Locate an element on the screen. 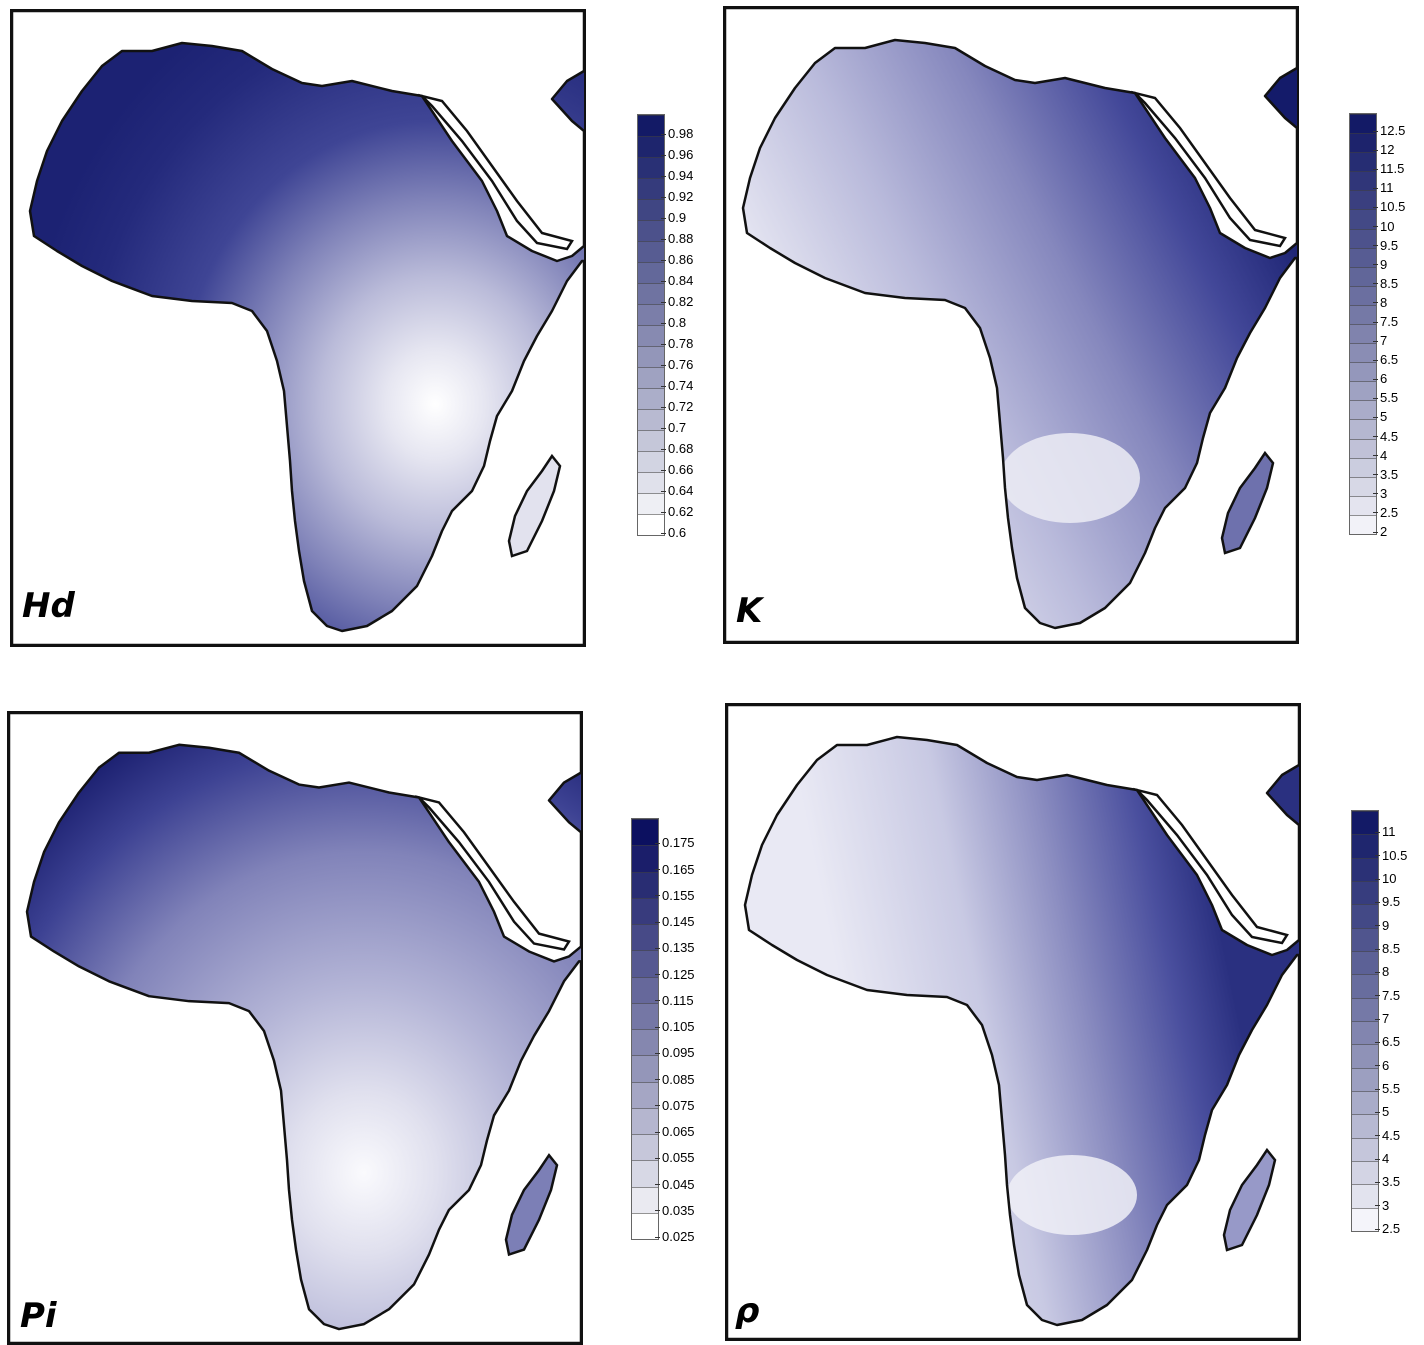 The image size is (1424, 1345). colorbar-tick-label: 0.92 is located at coordinates (677, 196).